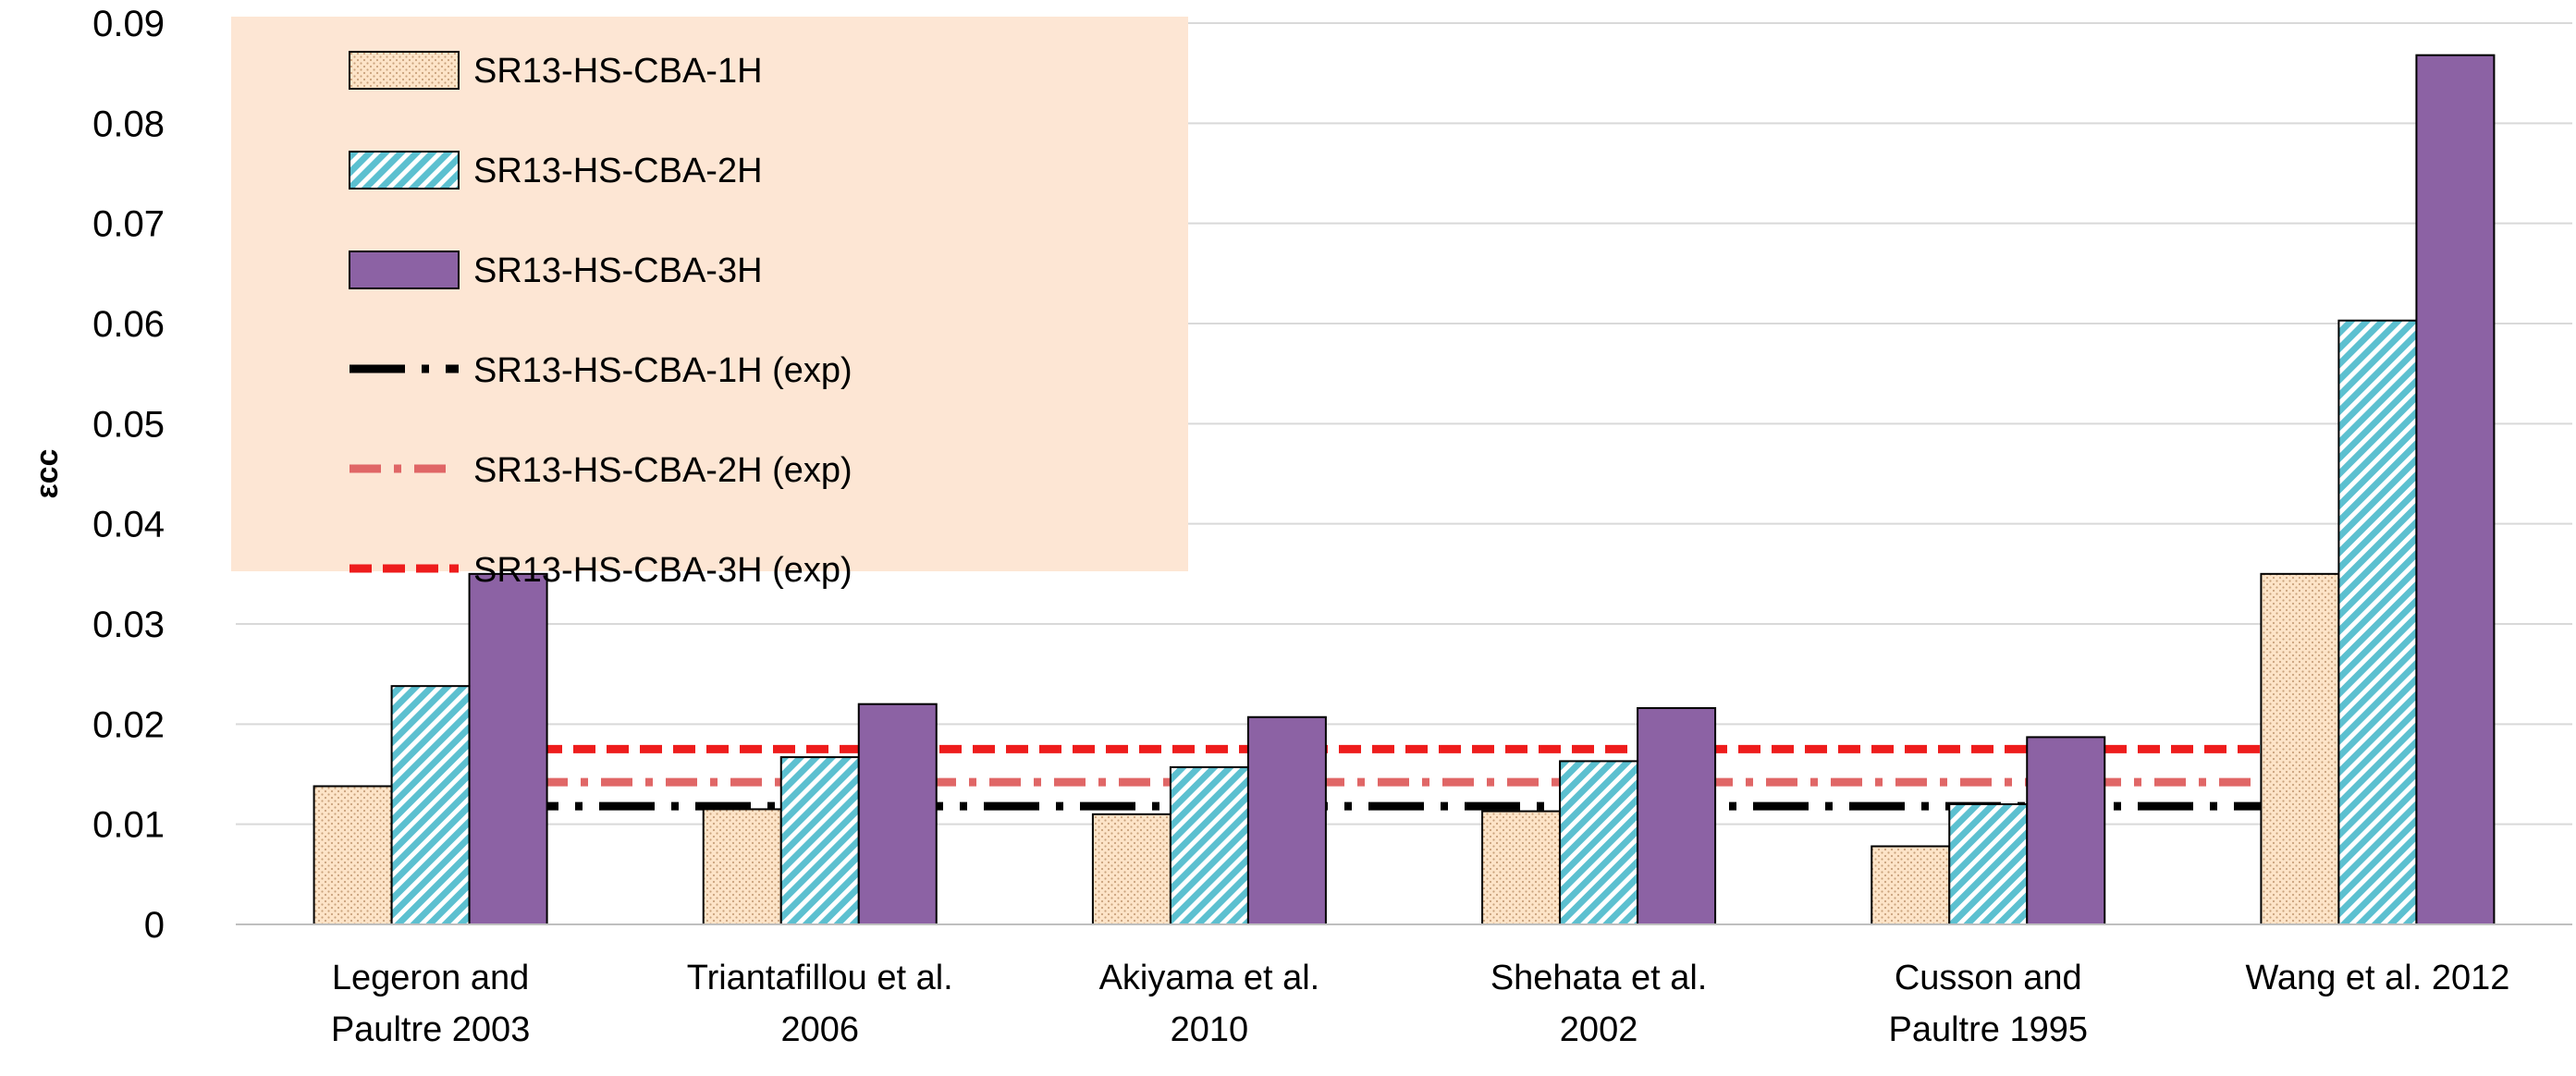 The height and width of the screenshot is (1076, 2576). Describe the element at coordinates (2377, 978) in the screenshot. I see `x-tick-label: Wang et al. 2012` at that location.